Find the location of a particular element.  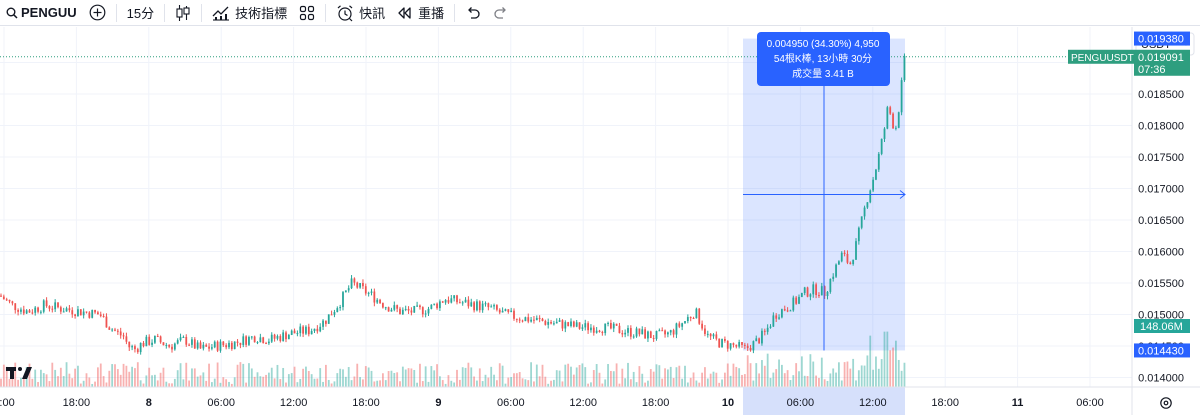

indicators-button: 技術指標 is located at coordinates (249, 13).